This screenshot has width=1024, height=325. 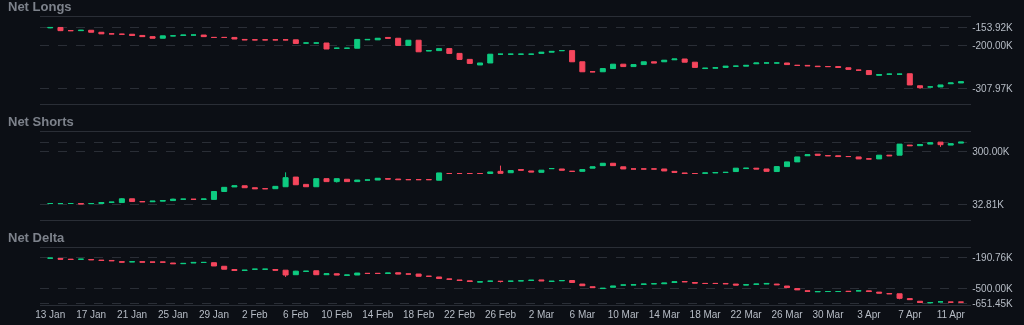 I want to click on x-tick-label: 25 Jan, so click(x=173, y=314).